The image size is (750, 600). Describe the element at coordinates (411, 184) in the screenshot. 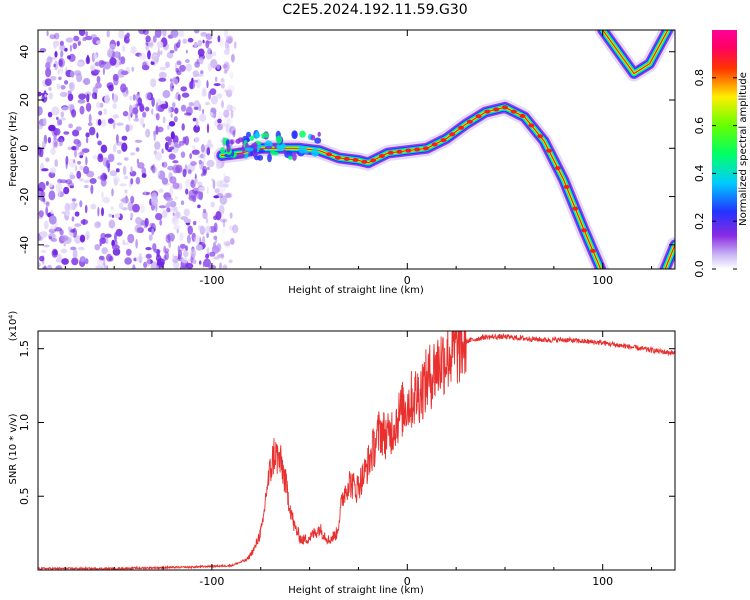

I see `frequency-ridge` at that location.